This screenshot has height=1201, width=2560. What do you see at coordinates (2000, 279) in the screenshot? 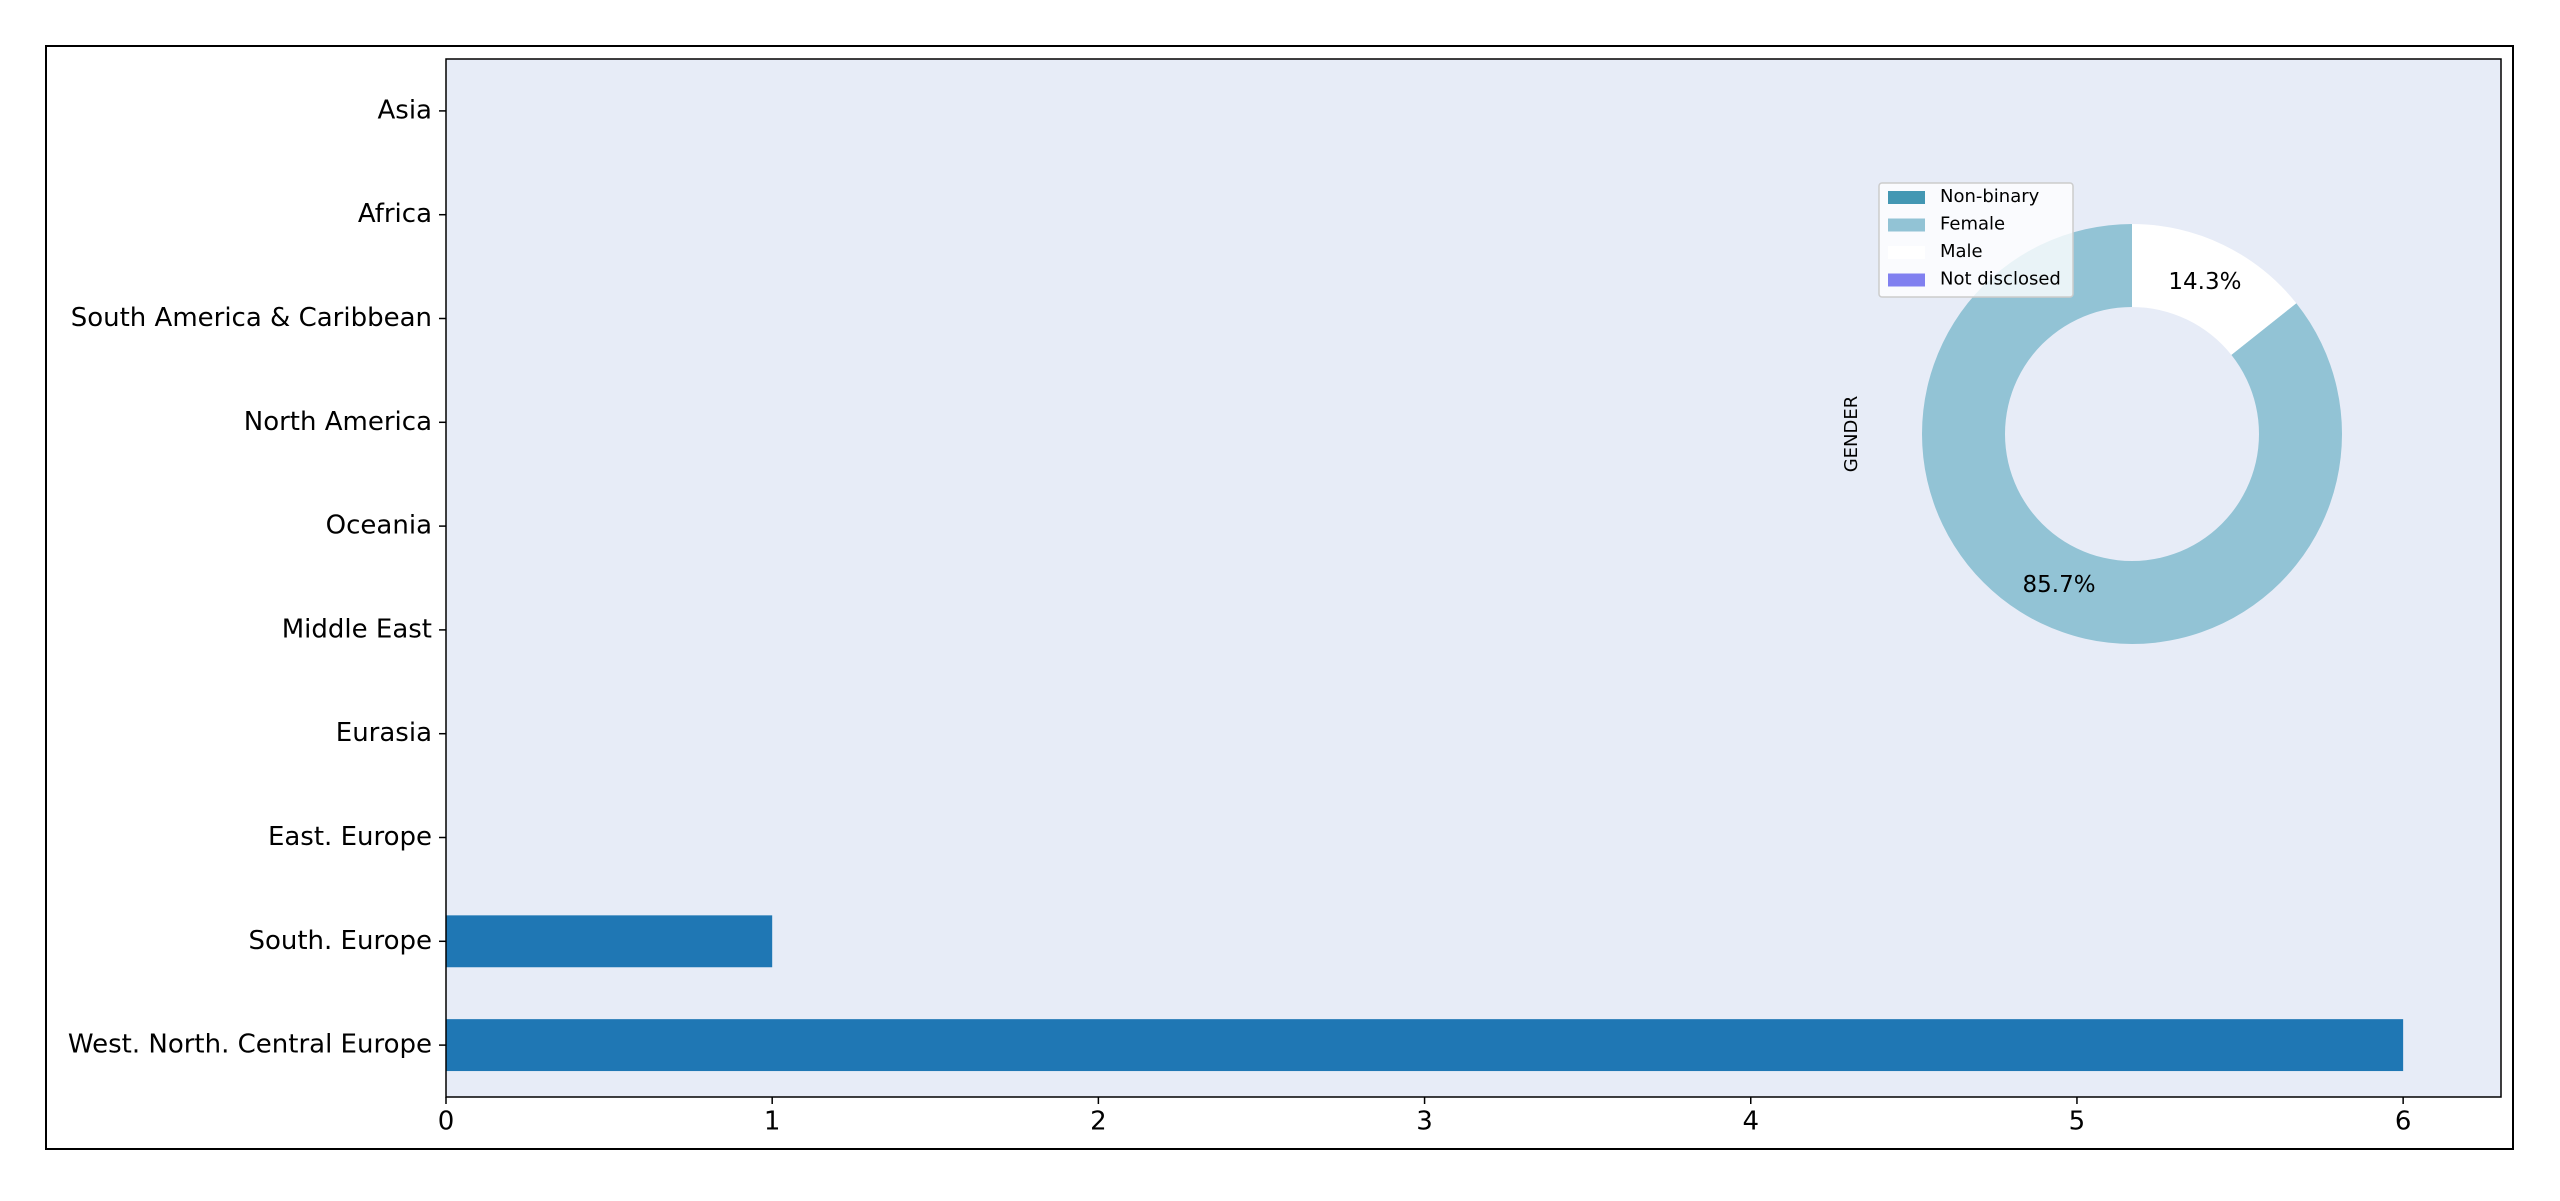
I see `legend-label: Not disclosed` at bounding box center [2000, 279].